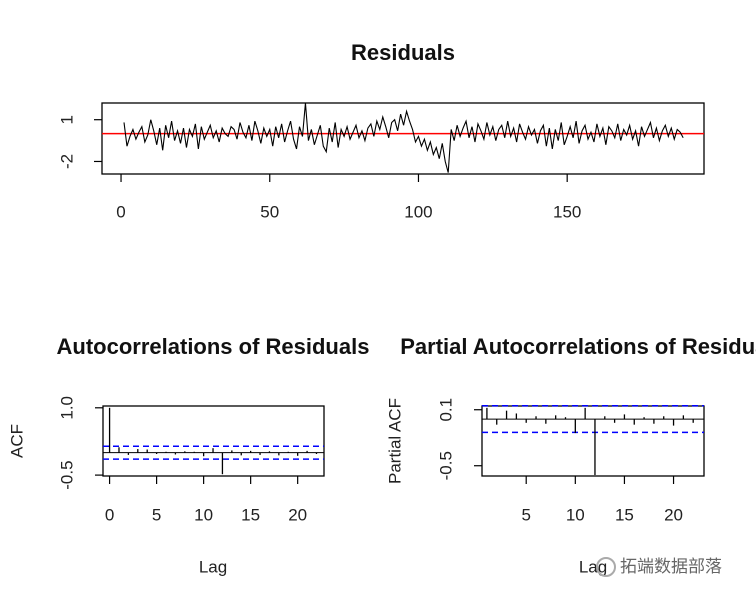 The height and width of the screenshot is (606, 756). I want to click on chart-title: Partial Autocorrelations of Residuals, so click(578, 346).